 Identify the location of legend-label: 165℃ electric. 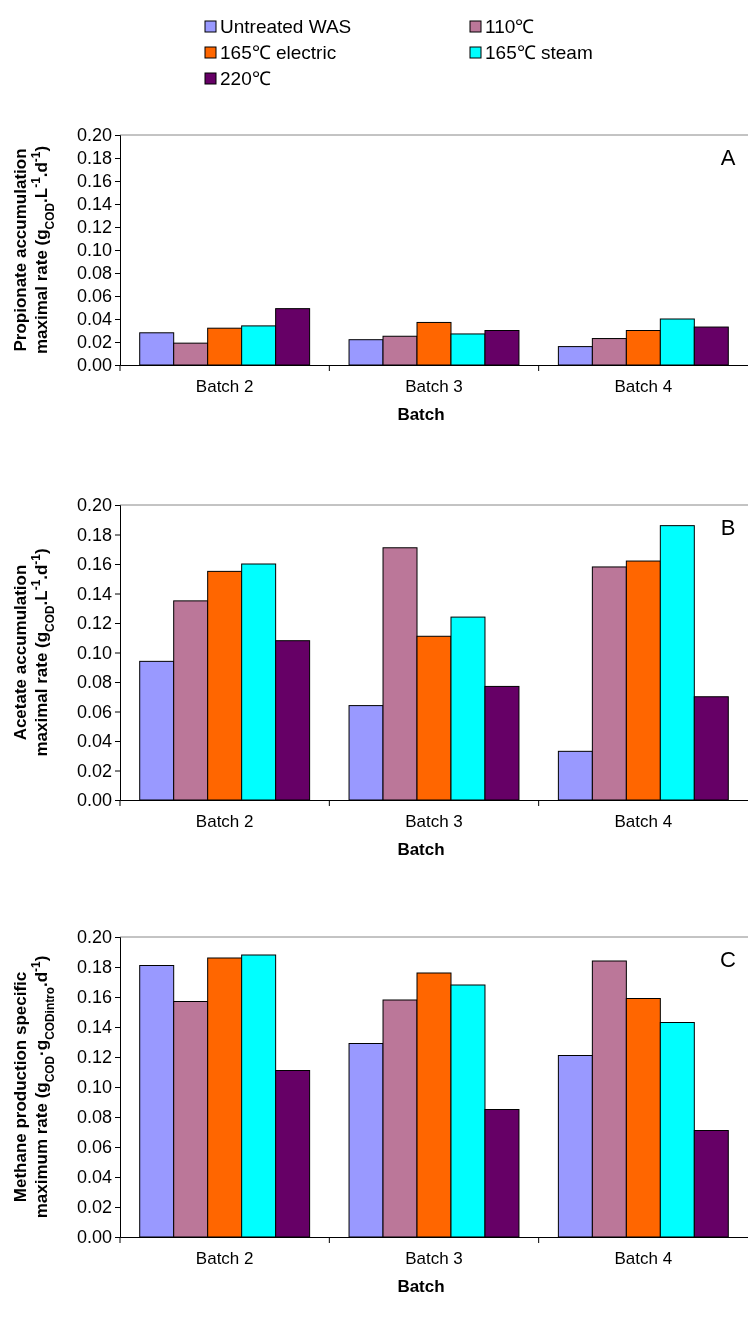
(278, 52).